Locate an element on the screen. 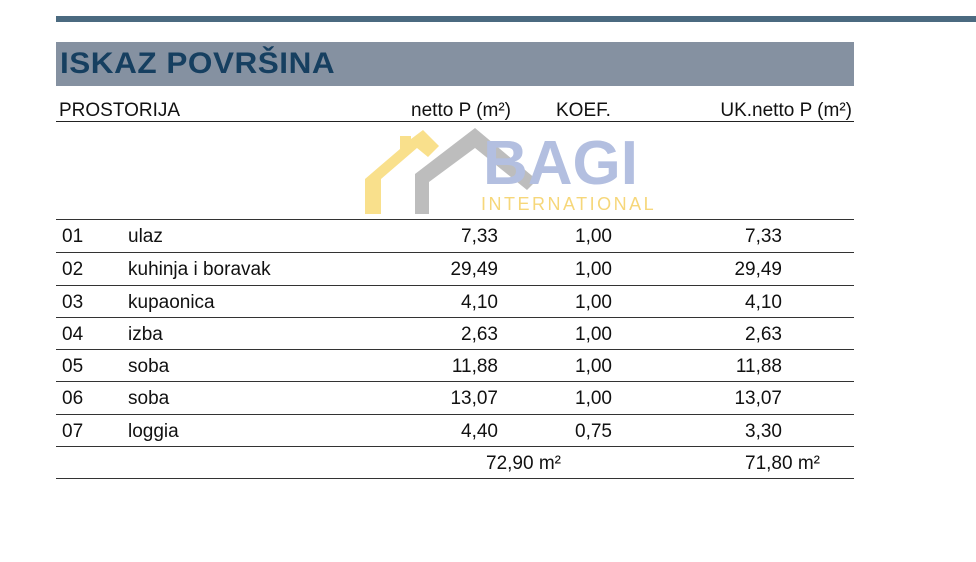  bagi-watermark-logo: BAGI INTERNATIONAL is located at coordinates (510, 171).